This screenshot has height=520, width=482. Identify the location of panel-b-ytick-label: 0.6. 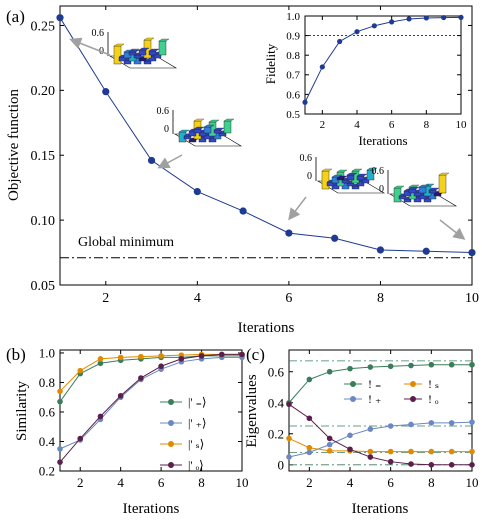
(47, 412).